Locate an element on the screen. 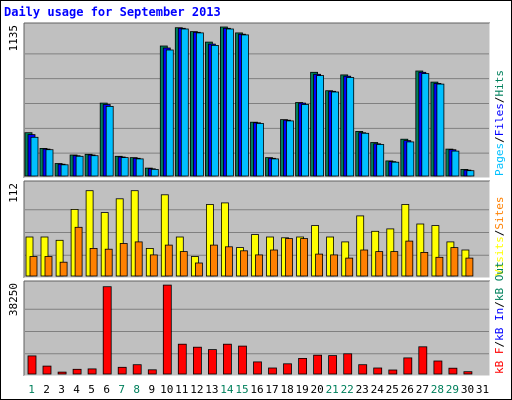  x-tick-label: 5 is located at coordinates (91, 389).